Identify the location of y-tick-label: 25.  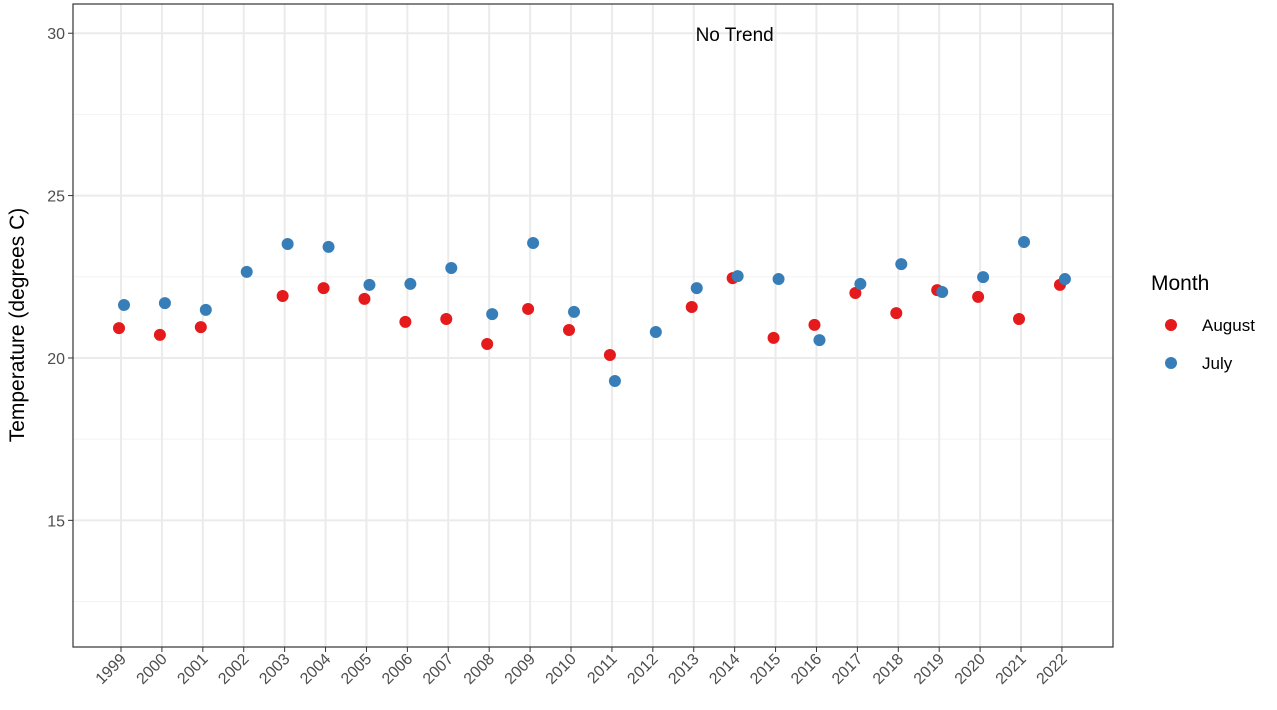
(56, 197).